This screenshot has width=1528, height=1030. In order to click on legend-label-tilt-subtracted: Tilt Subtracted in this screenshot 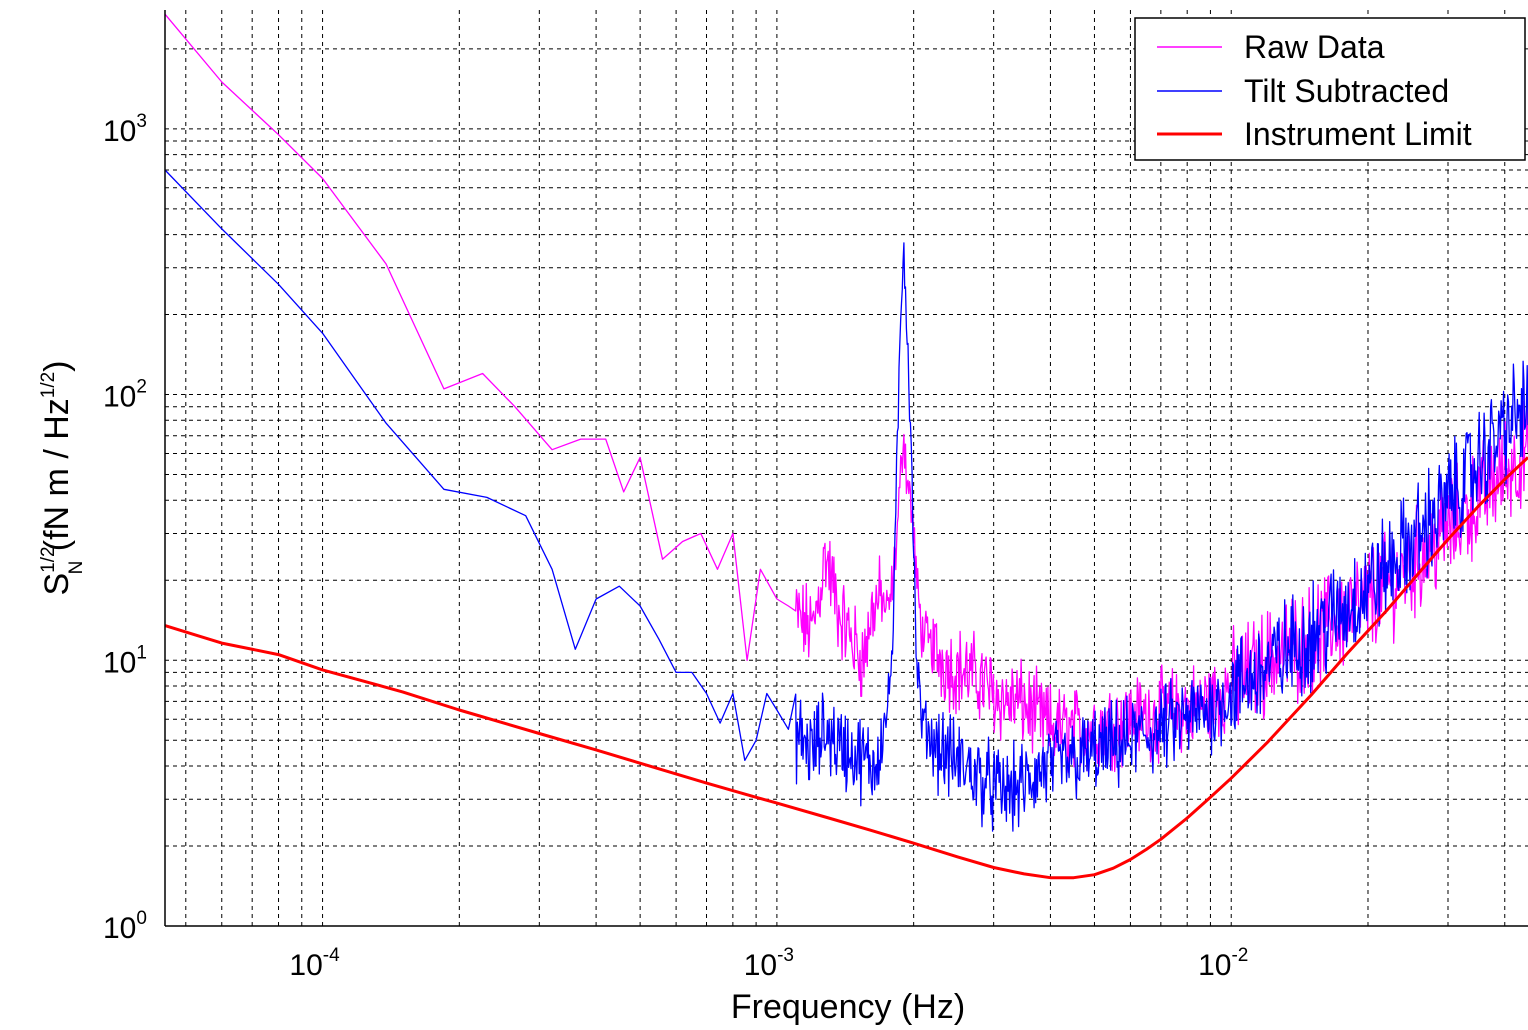, I will do `click(1346, 91)`.